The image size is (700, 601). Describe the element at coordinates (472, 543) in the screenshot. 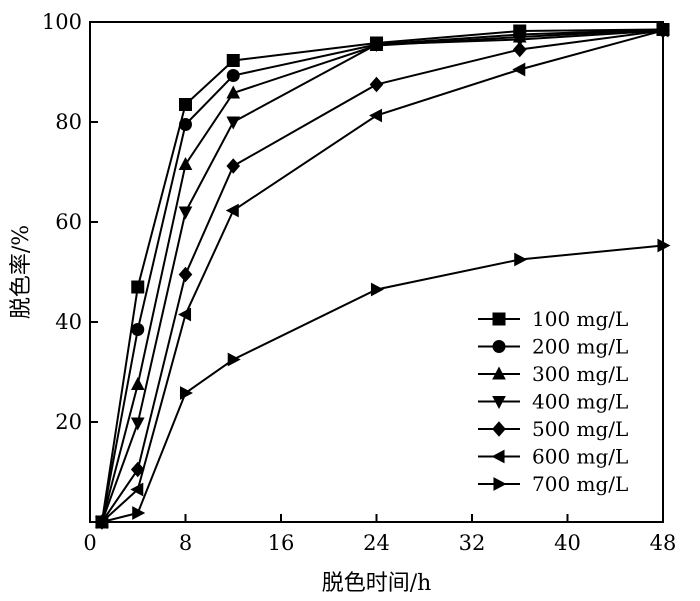

I see `x-tick-label: 32` at that location.